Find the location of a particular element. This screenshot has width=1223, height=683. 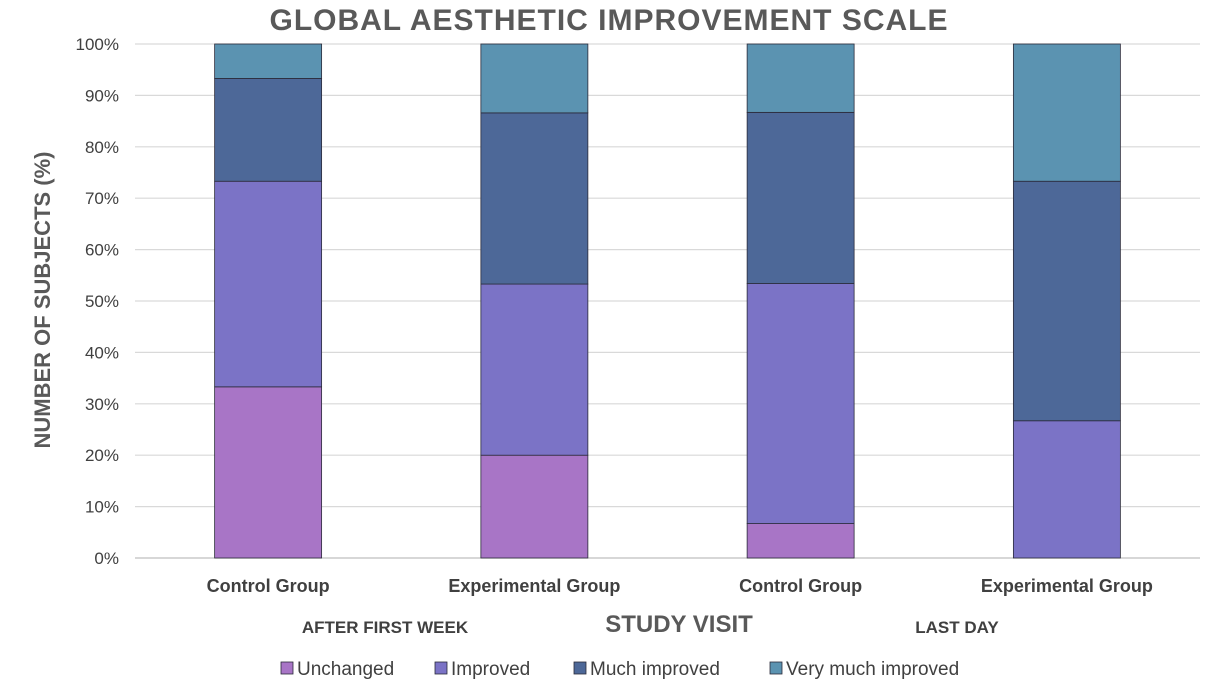

legend-label: Very much improved is located at coordinates (872, 669).